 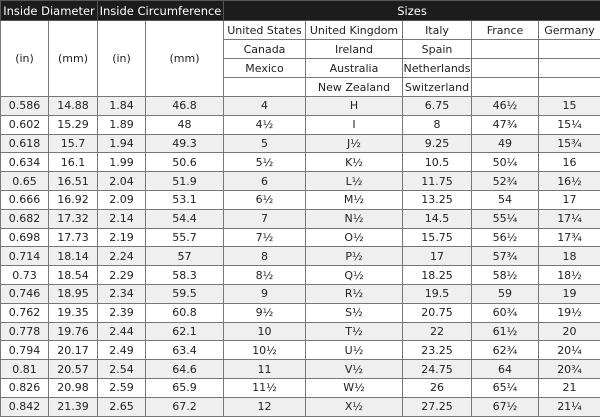 I want to click on table-cell: U½, so click(x=354, y=350).